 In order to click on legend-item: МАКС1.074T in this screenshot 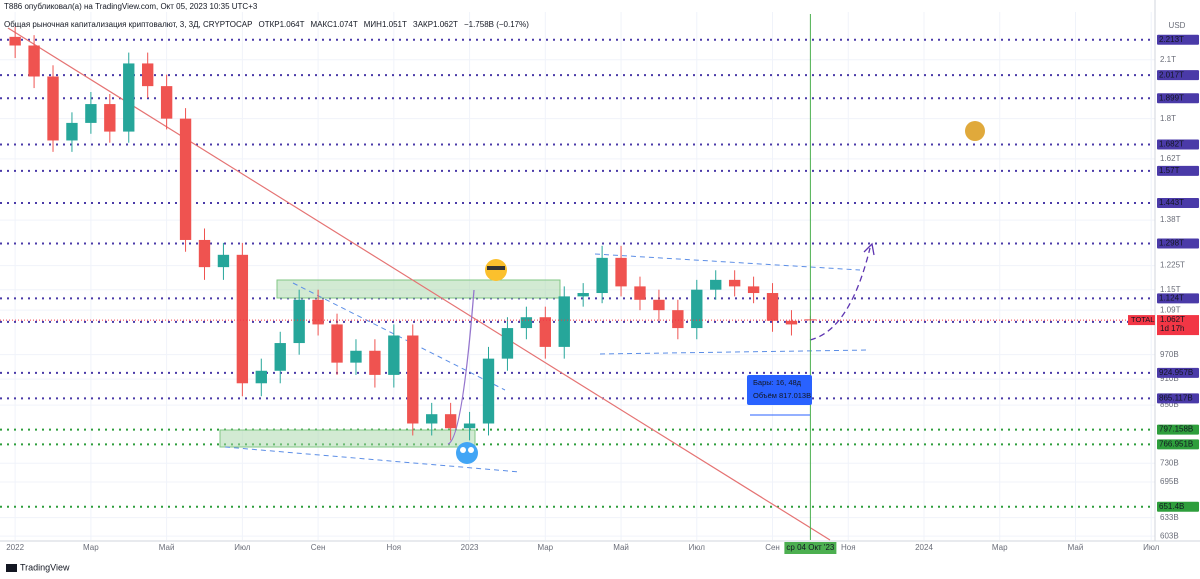, I will do `click(334, 24)`.